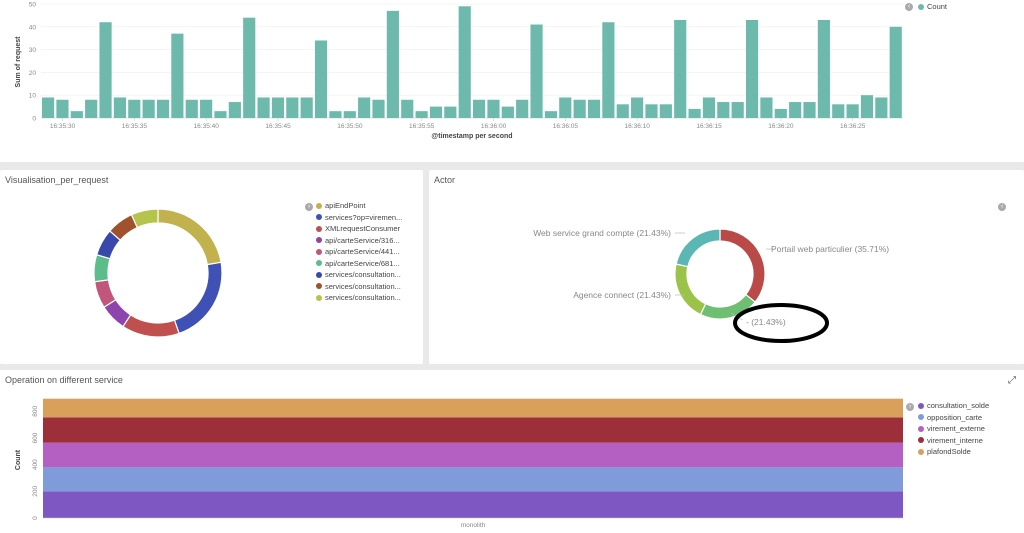 The image size is (1024, 533). Describe the element at coordinates (359, 229) in the screenshot. I see `legend-item: XMLrequestConsumer` at that location.